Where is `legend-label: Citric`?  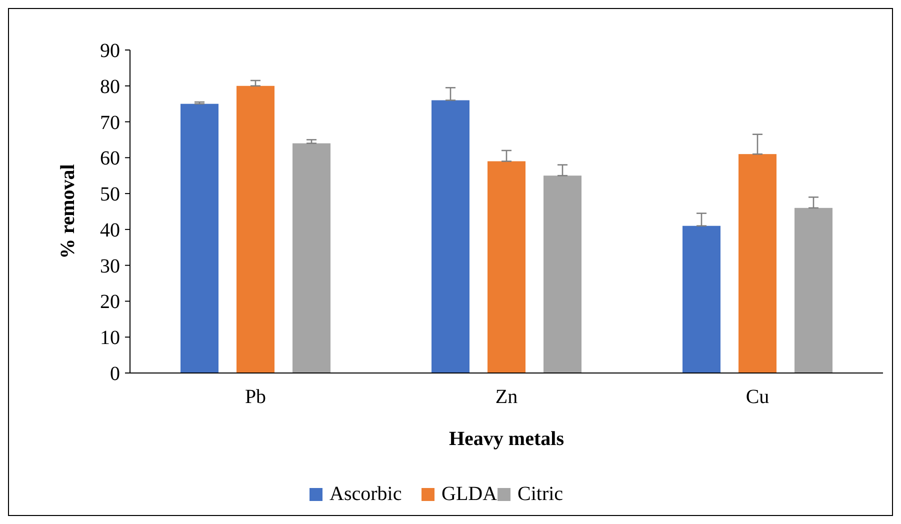
legend-label: Citric is located at coordinates (541, 494).